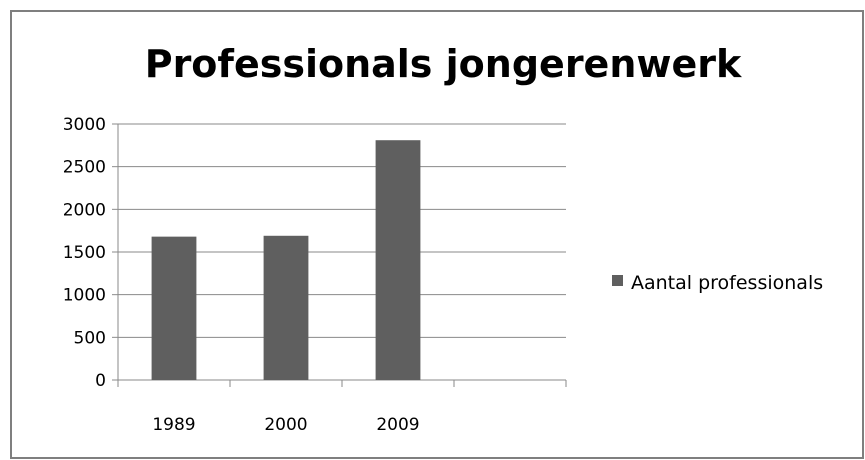  I want to click on legend-swatch, so click(617, 280).